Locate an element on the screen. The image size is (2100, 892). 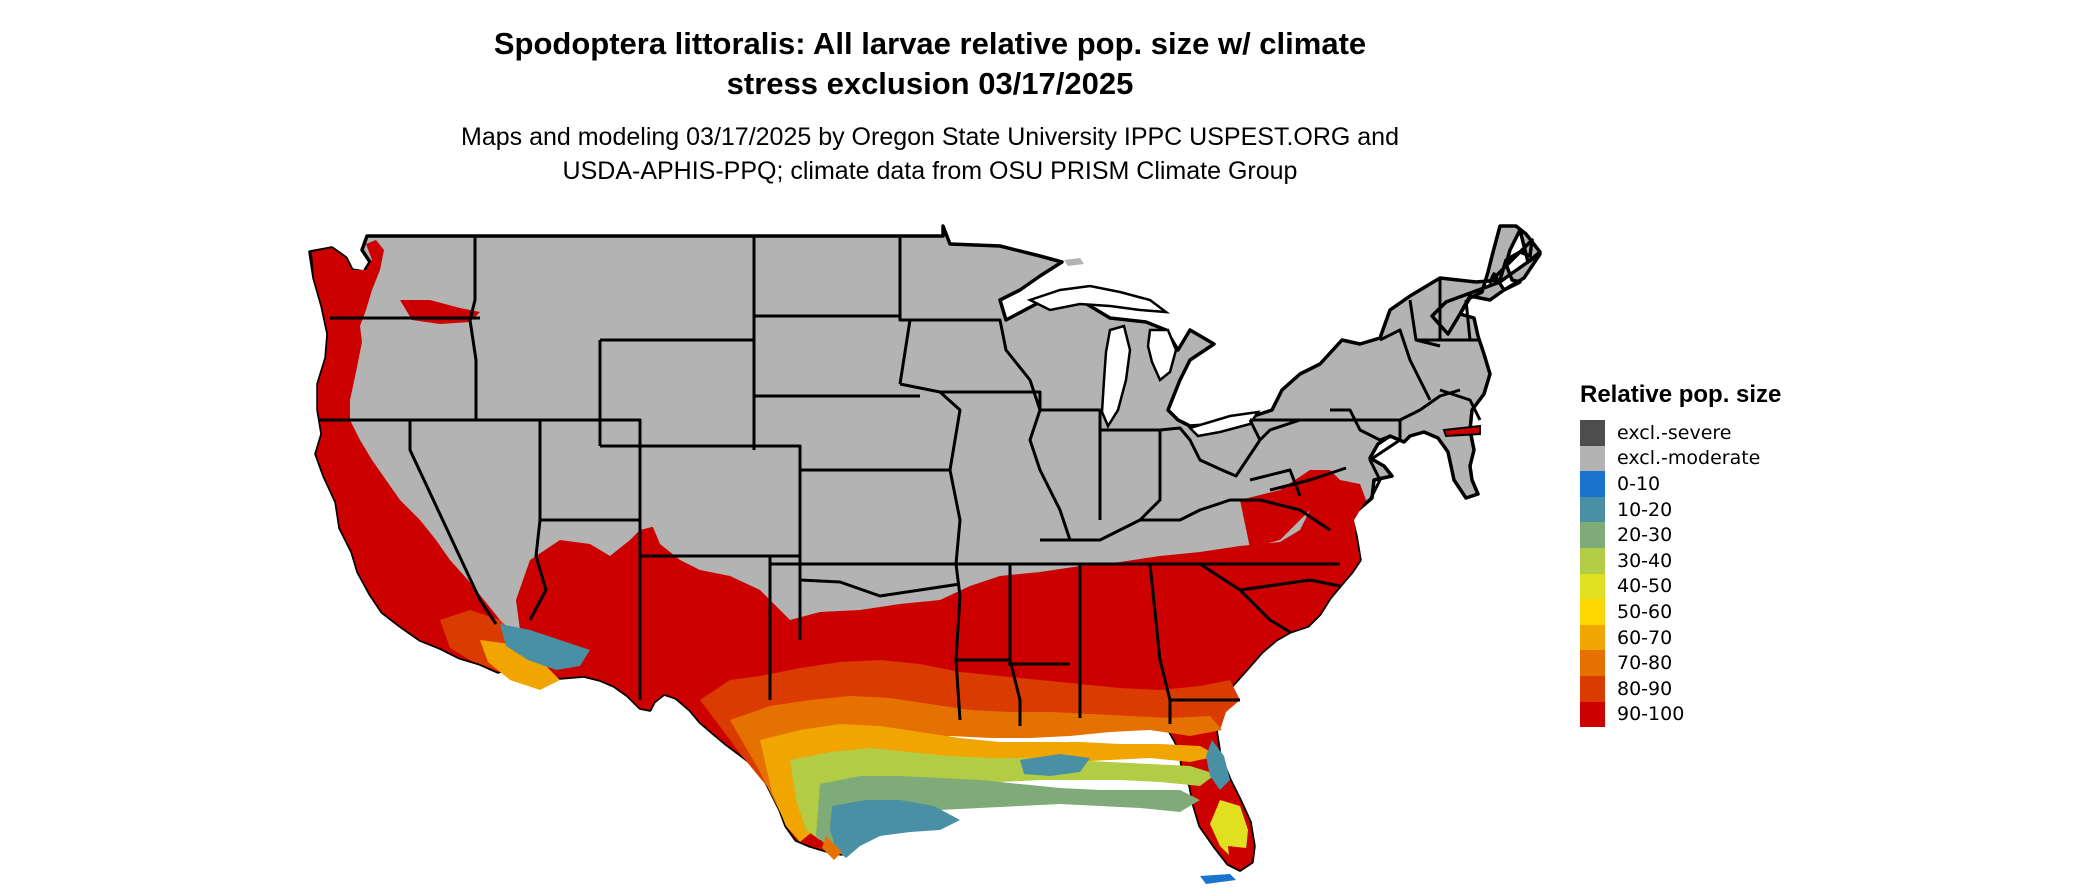
zone-10-20-gulf is located at coordinates (895, 829).